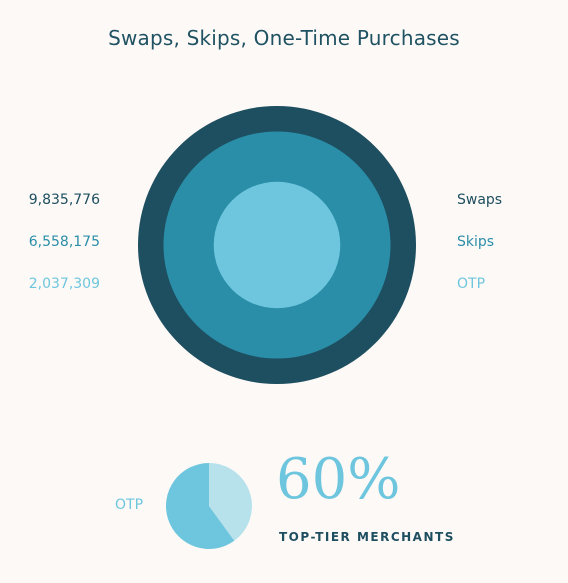  I want to click on pie-slice-other, so click(230, 502).